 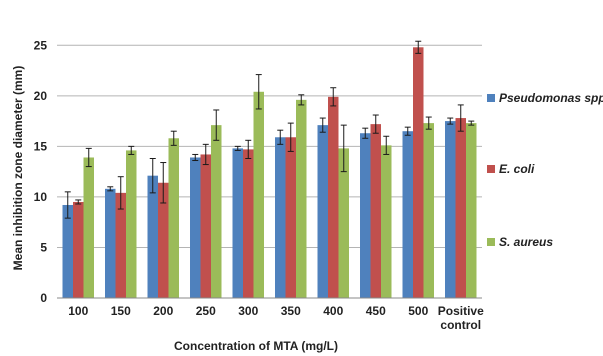 I want to click on y-tick-label: 20, so click(x=41, y=96).